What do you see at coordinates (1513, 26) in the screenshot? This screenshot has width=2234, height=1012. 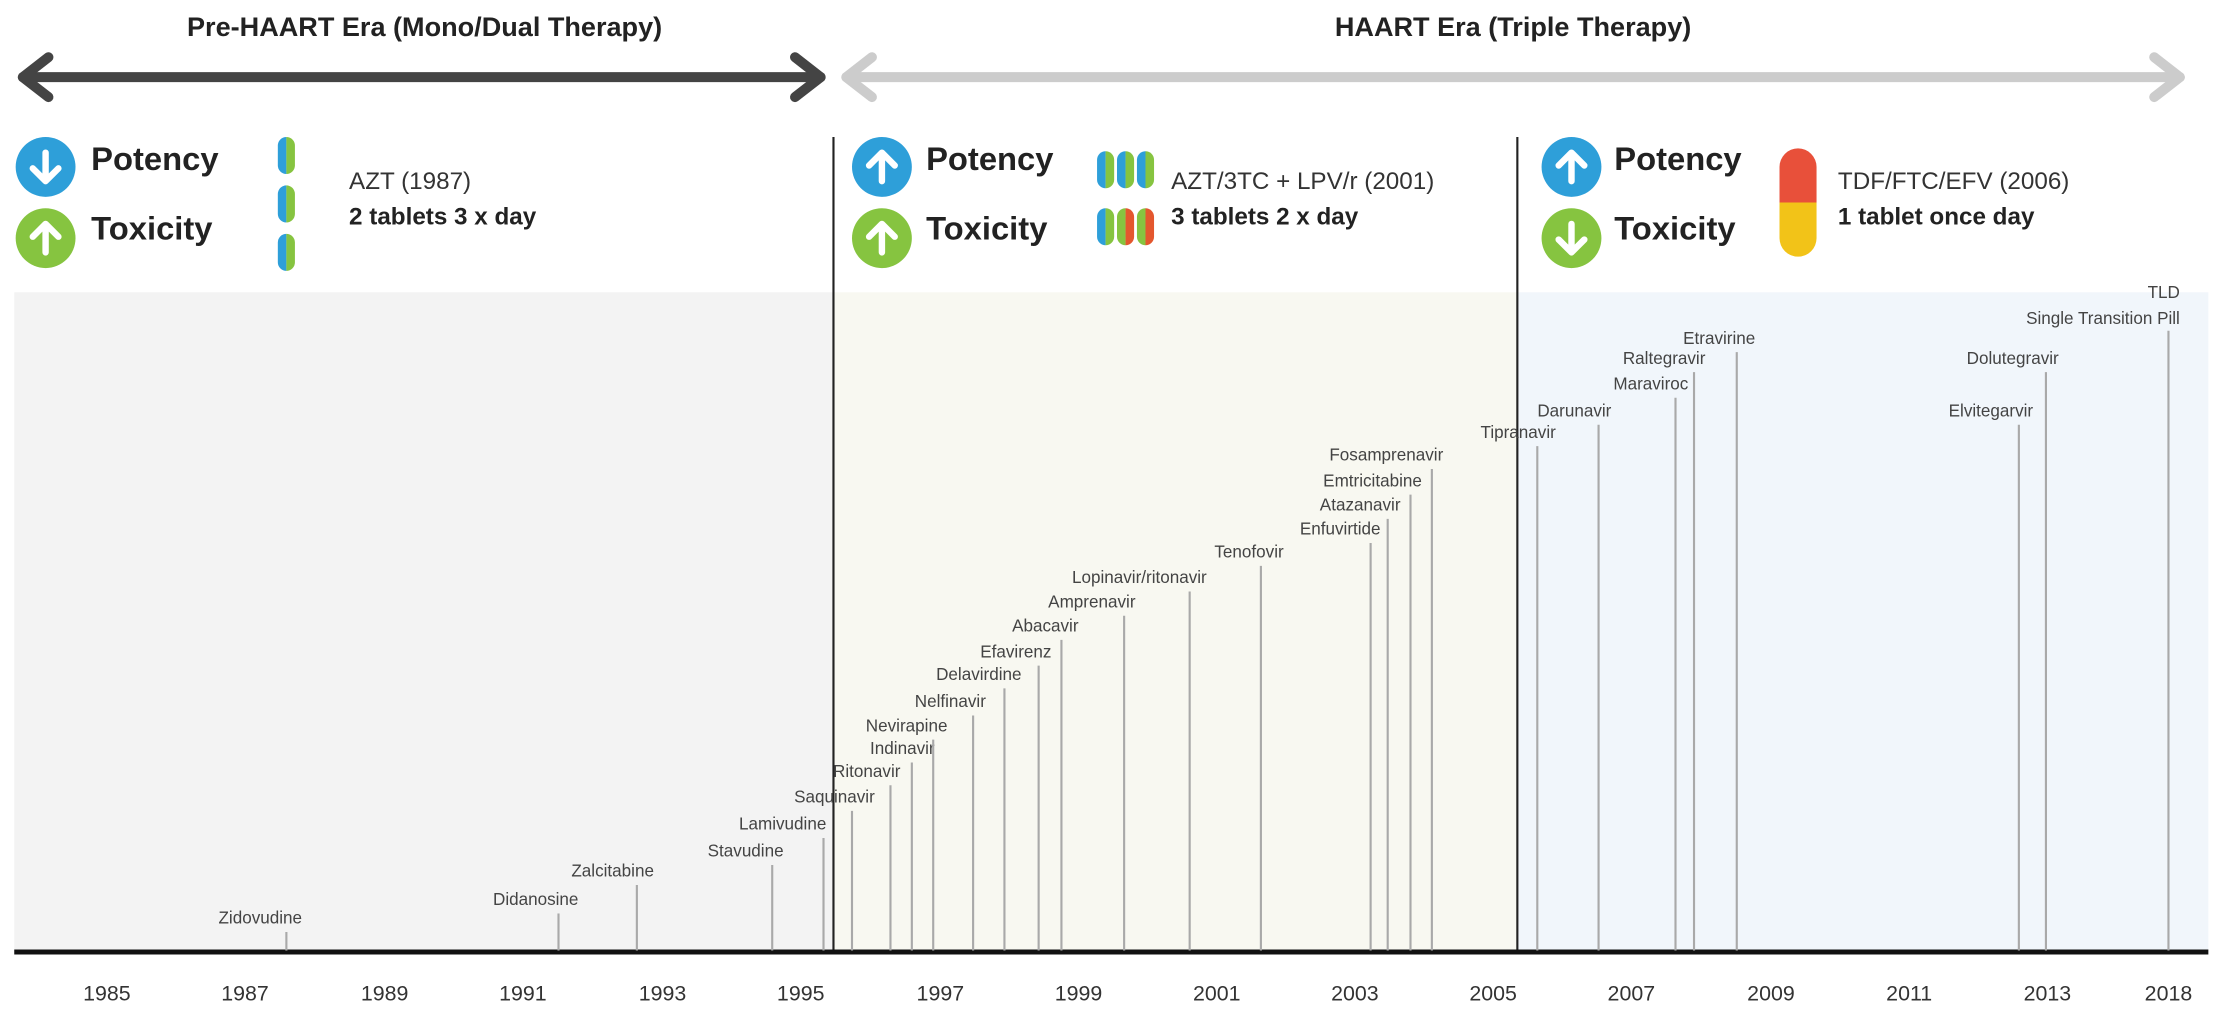 I see `era-title: HAART Era (Triple Therapy)` at bounding box center [1513, 26].